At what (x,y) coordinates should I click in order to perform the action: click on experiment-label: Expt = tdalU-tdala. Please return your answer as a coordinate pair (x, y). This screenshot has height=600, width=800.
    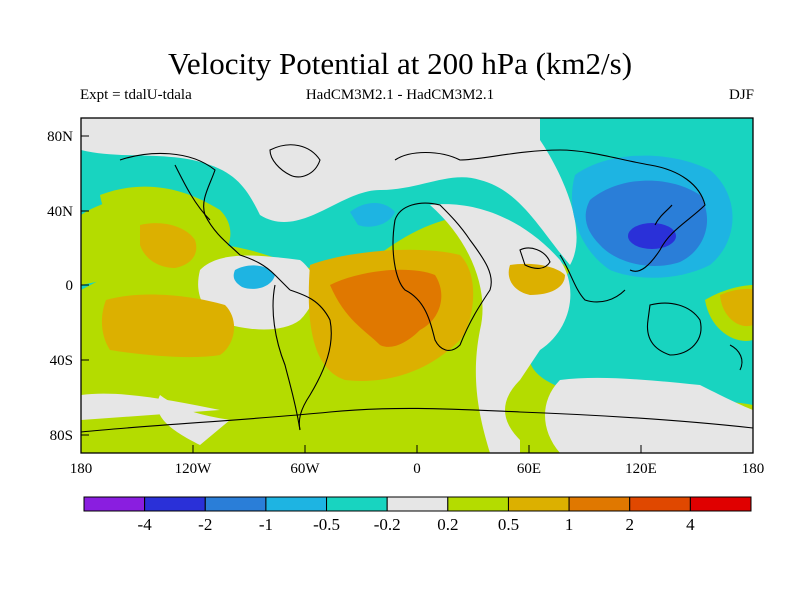
    Looking at the image, I should click on (136, 95).